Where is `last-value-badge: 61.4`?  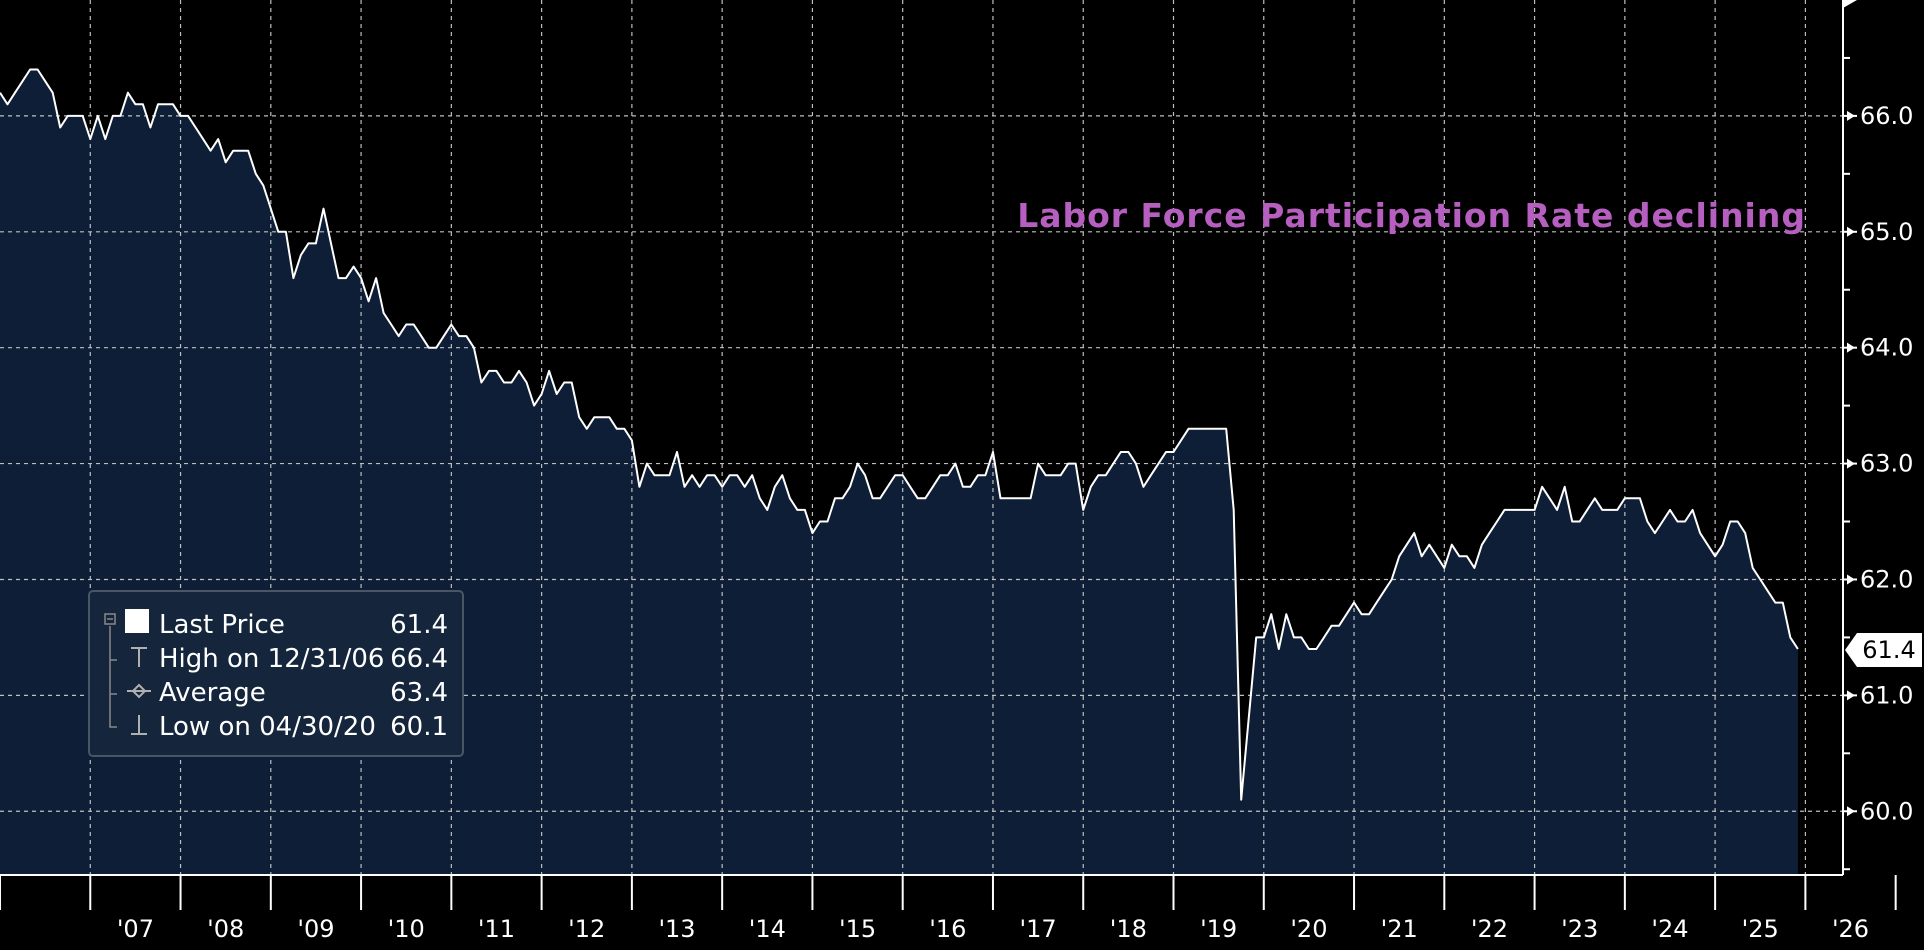
last-value-badge: 61.4 is located at coordinates (1883, 650).